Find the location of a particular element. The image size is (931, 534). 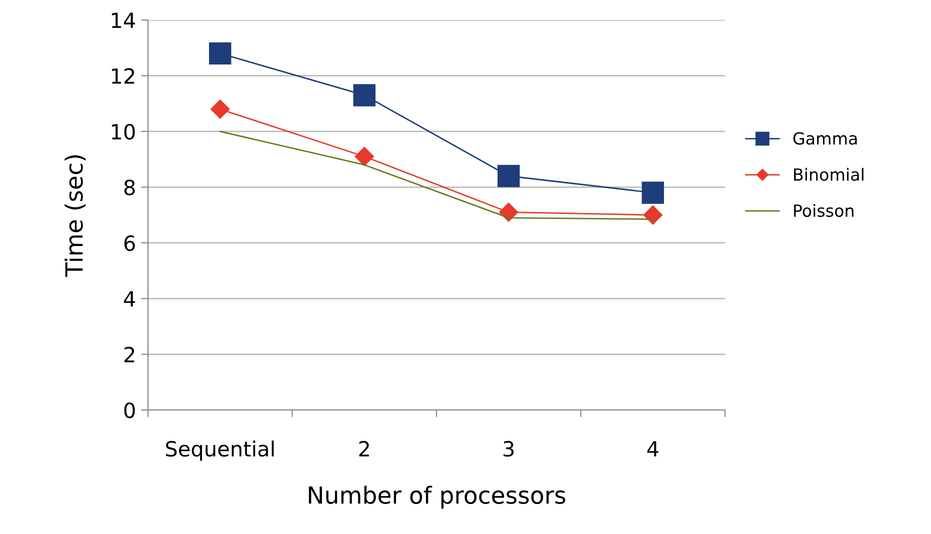

legend-label: Poisson is located at coordinates (824, 210).